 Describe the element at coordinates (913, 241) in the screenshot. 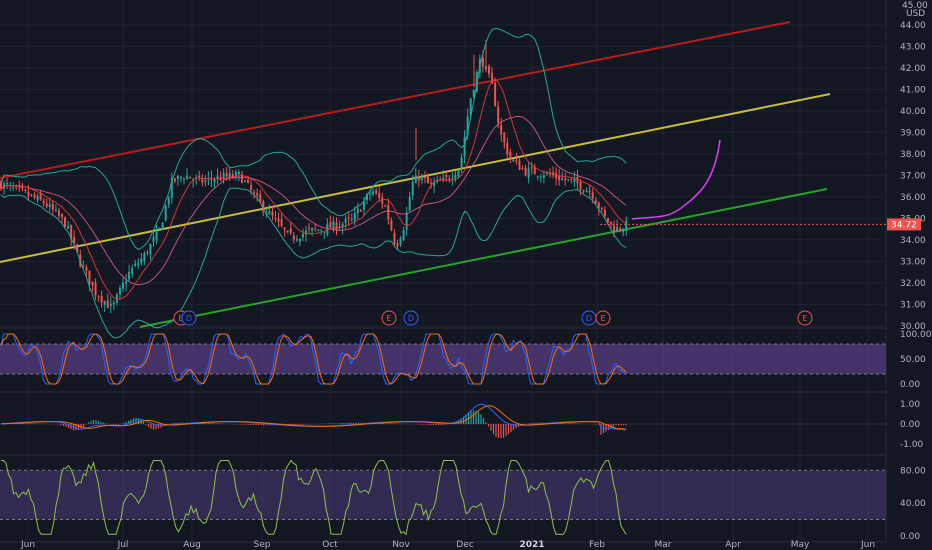

I see `y-tick-label: 34.00` at that location.